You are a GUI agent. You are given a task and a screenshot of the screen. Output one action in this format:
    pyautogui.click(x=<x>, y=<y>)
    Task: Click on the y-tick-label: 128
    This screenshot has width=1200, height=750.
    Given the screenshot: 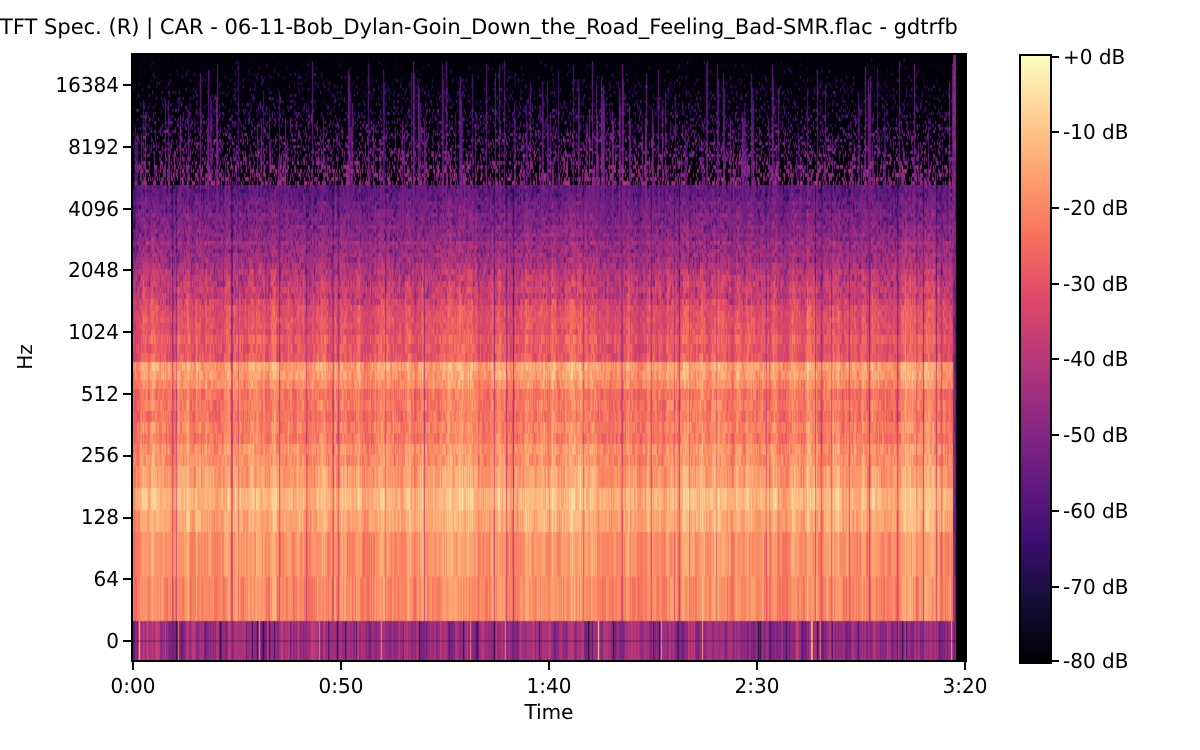 What is the action you would take?
    pyautogui.click(x=99, y=517)
    